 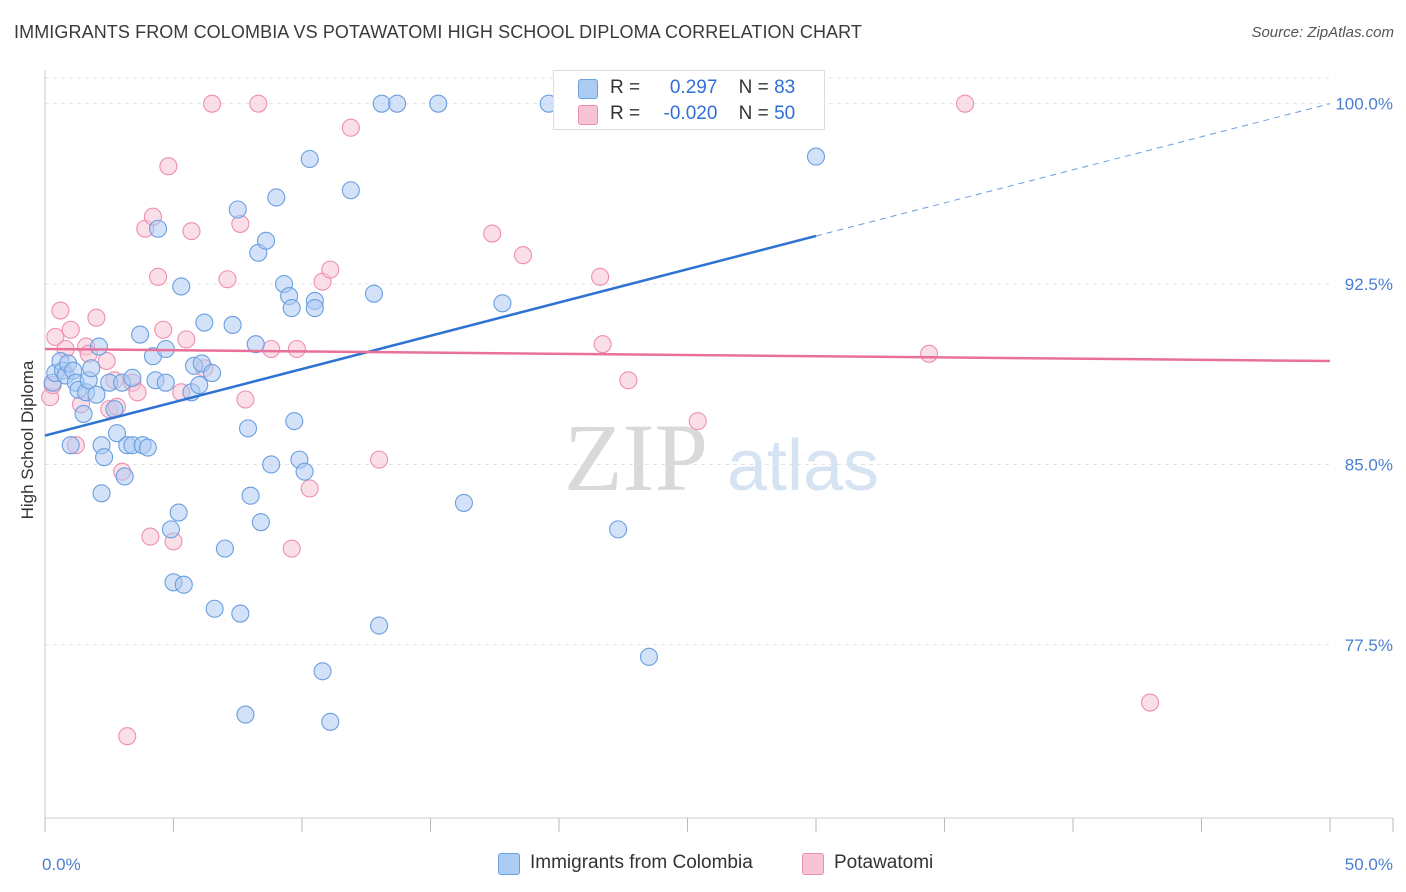 What do you see at coordinates (687, 355) in the screenshot?
I see `potawatomi-trend-line` at bounding box center [687, 355].